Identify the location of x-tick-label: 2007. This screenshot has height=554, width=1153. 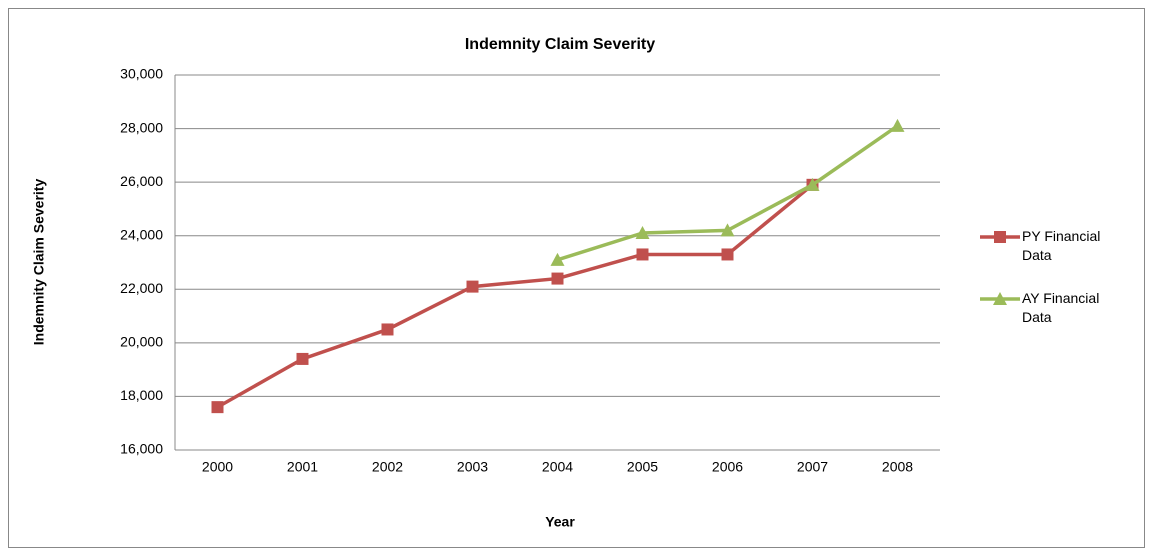
(812, 467).